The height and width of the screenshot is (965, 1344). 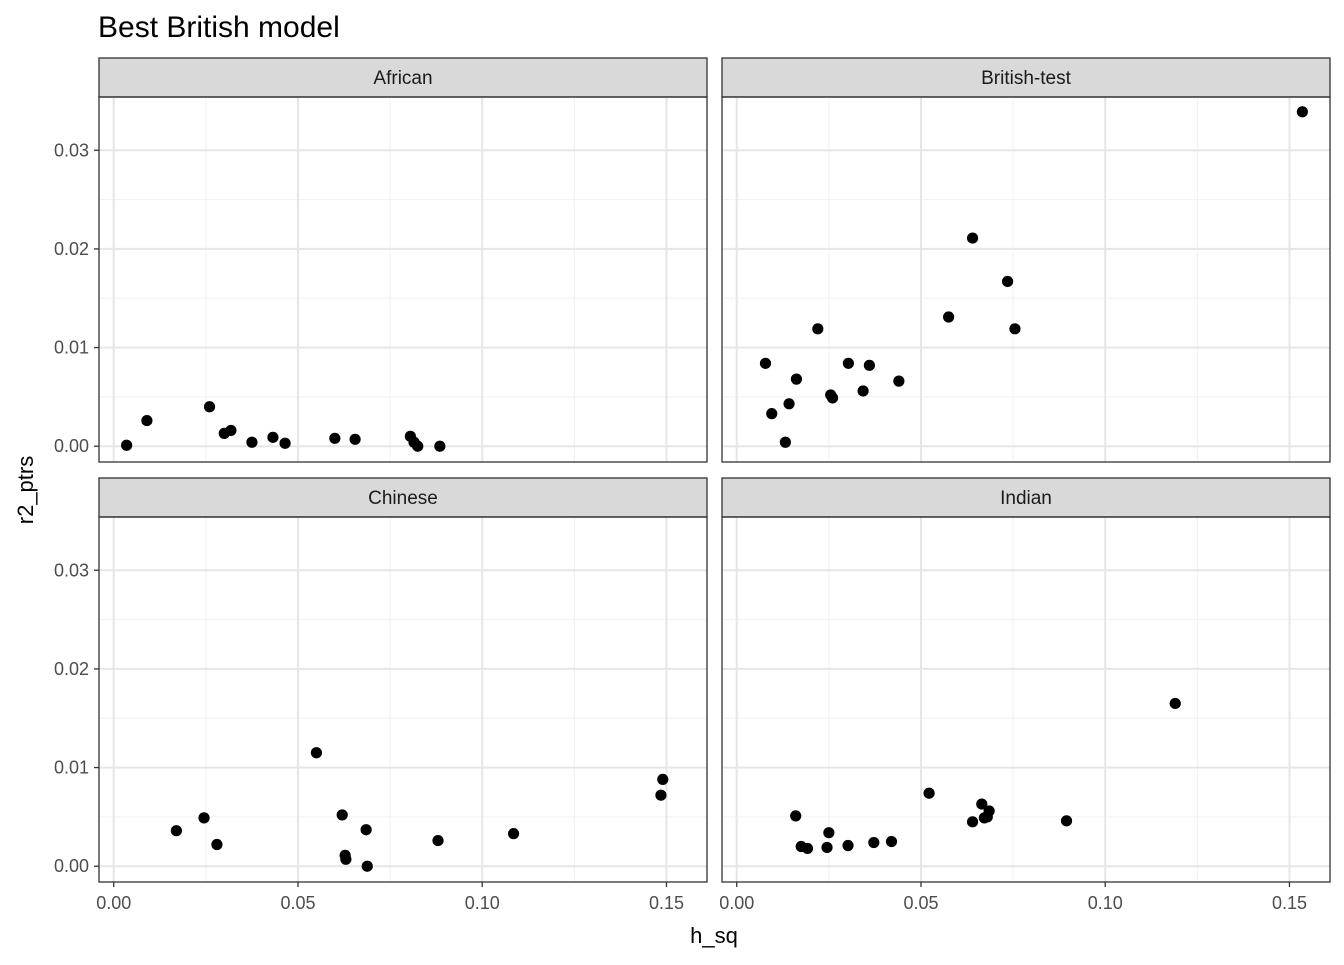 I want to click on facet-strip-label: African, so click(x=402, y=78).